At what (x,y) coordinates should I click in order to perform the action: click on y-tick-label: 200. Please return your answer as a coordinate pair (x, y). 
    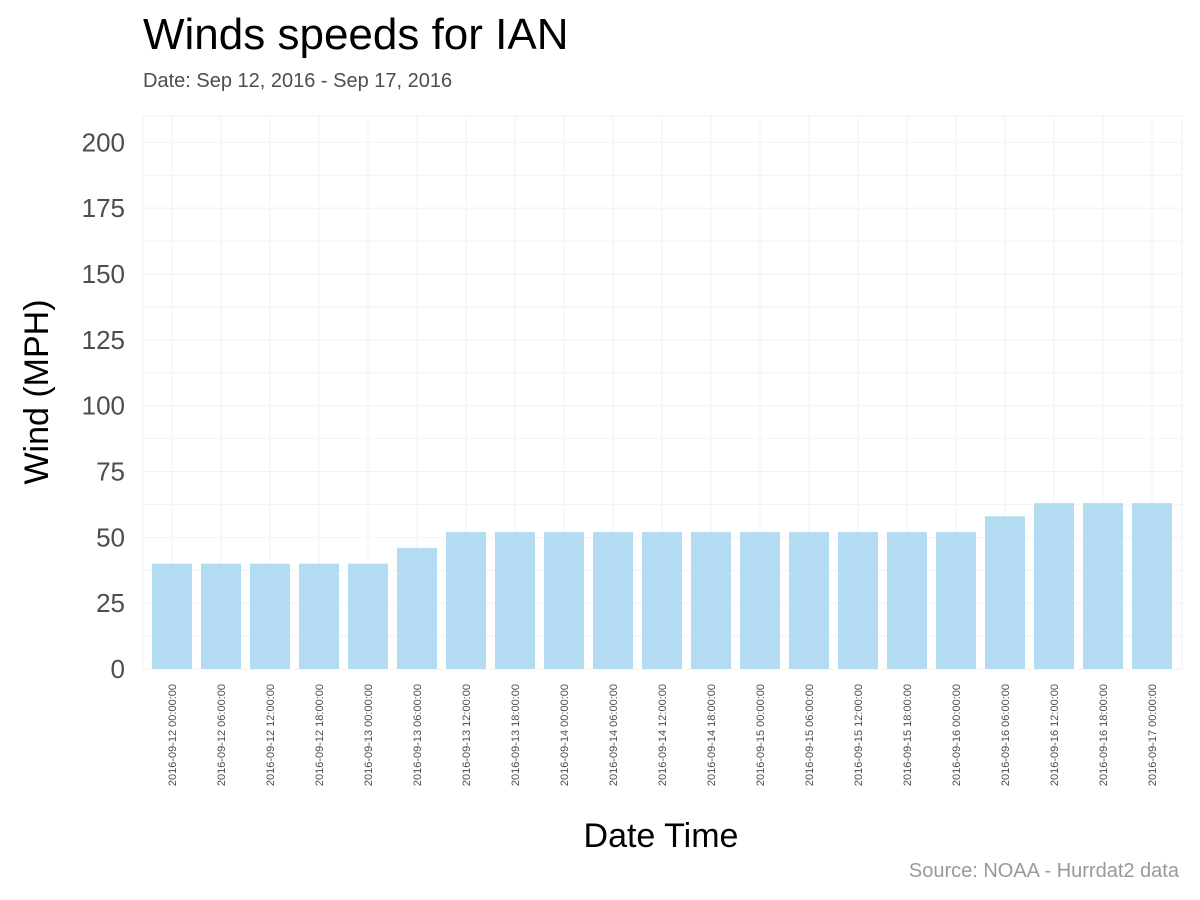
    Looking at the image, I should click on (103, 142).